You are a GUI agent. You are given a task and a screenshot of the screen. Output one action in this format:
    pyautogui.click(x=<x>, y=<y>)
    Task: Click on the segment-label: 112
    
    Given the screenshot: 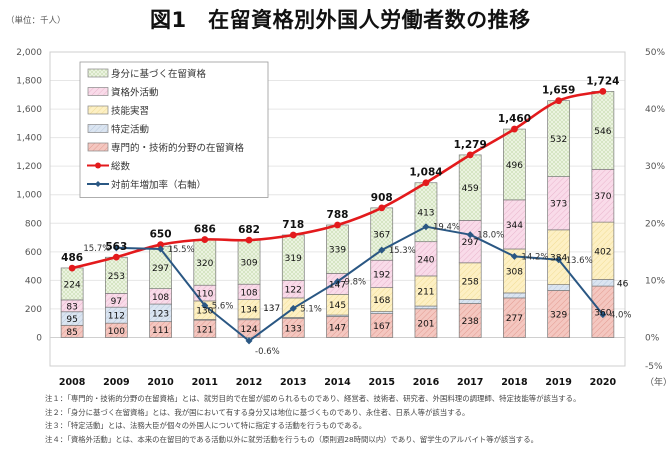 What is the action you would take?
    pyautogui.click(x=116, y=317)
    